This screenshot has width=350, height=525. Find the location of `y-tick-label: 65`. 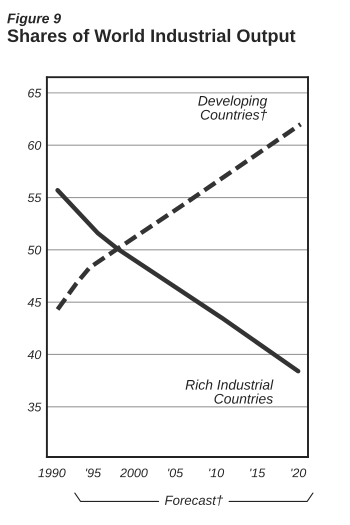

y-tick-label: 65 is located at coordinates (35, 93).